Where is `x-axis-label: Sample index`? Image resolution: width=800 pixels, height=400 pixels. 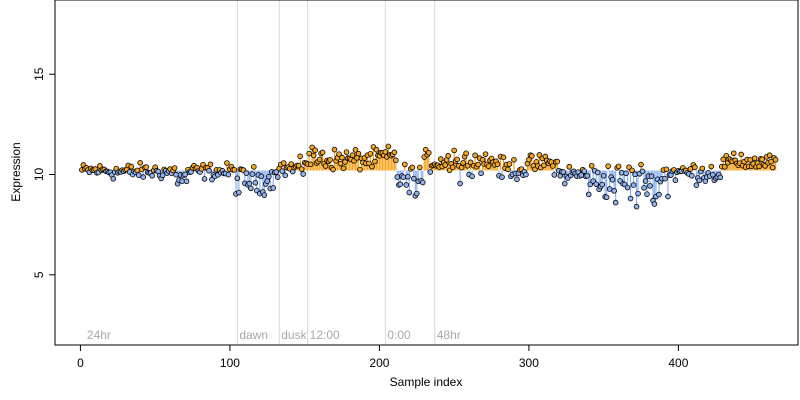 x-axis-label: Sample index is located at coordinates (426, 382).